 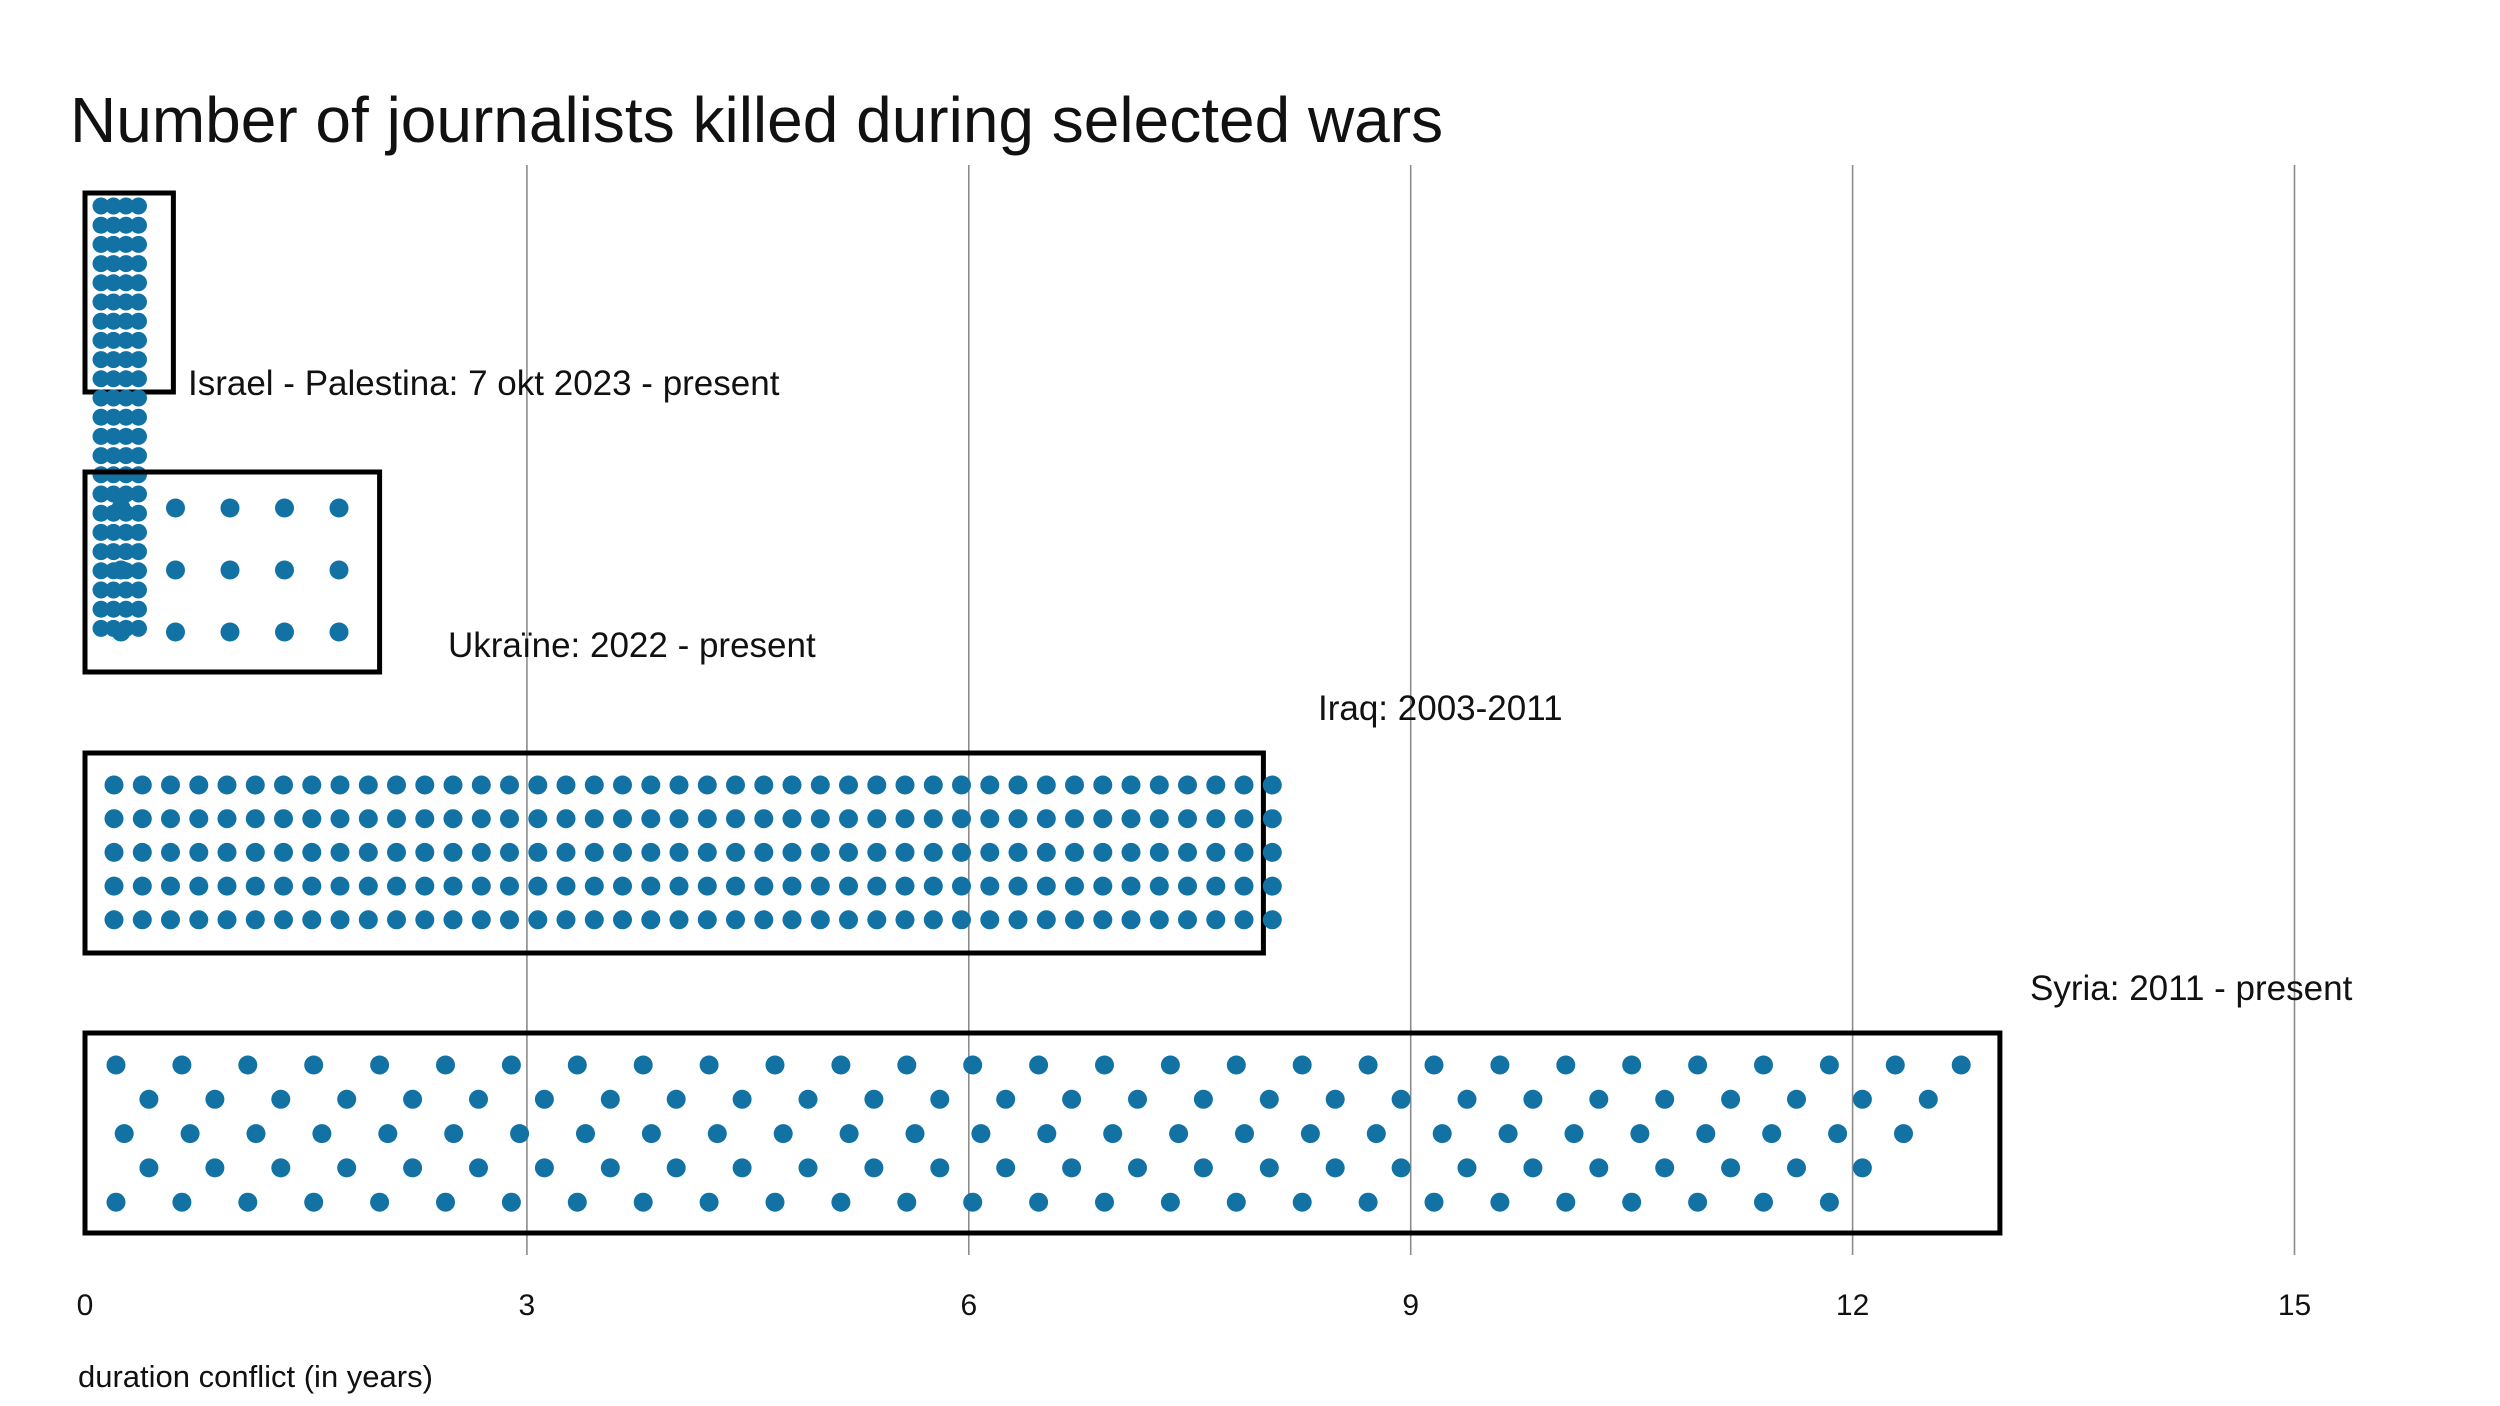 I want to click on x-tick-label: 15, so click(x=2294, y=1305).